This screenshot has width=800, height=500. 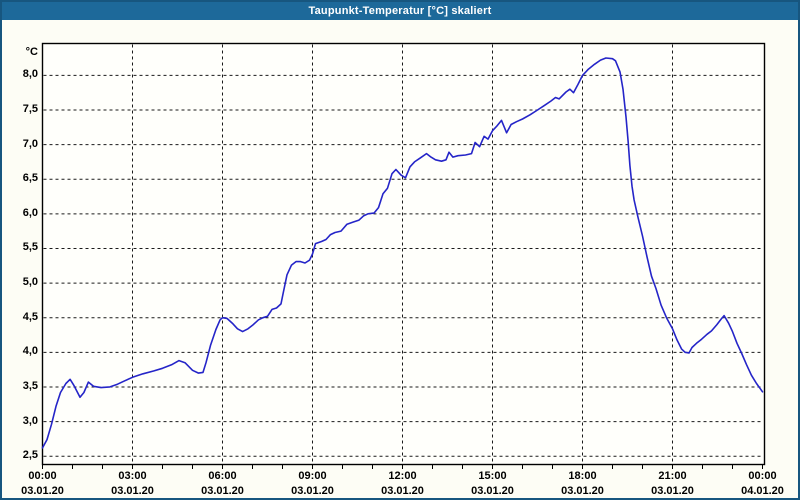 I want to click on y-tick-label: 3,0, so click(x=30, y=420).